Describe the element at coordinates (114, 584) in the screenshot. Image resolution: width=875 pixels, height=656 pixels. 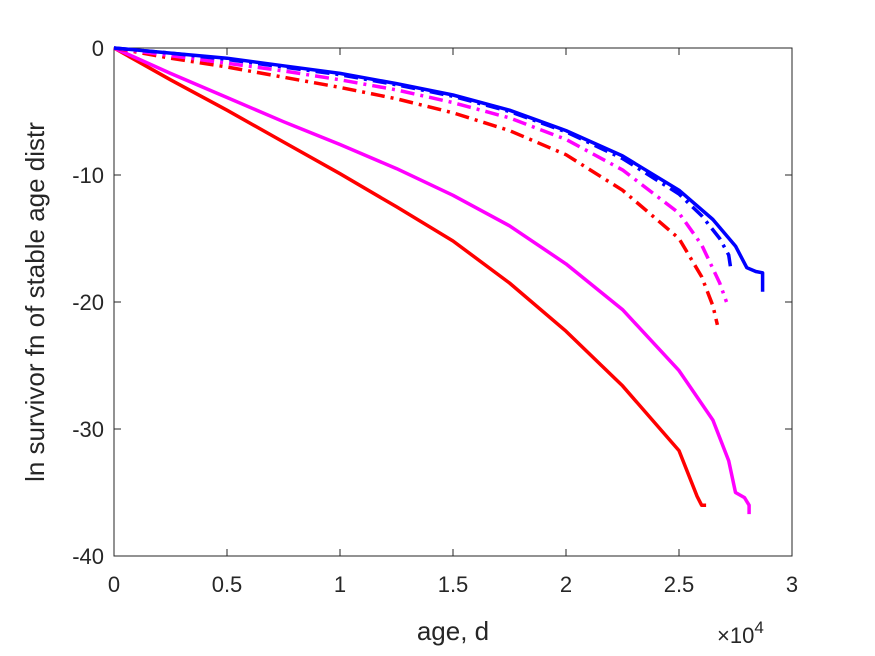
I see `x-tick-label: 0` at that location.